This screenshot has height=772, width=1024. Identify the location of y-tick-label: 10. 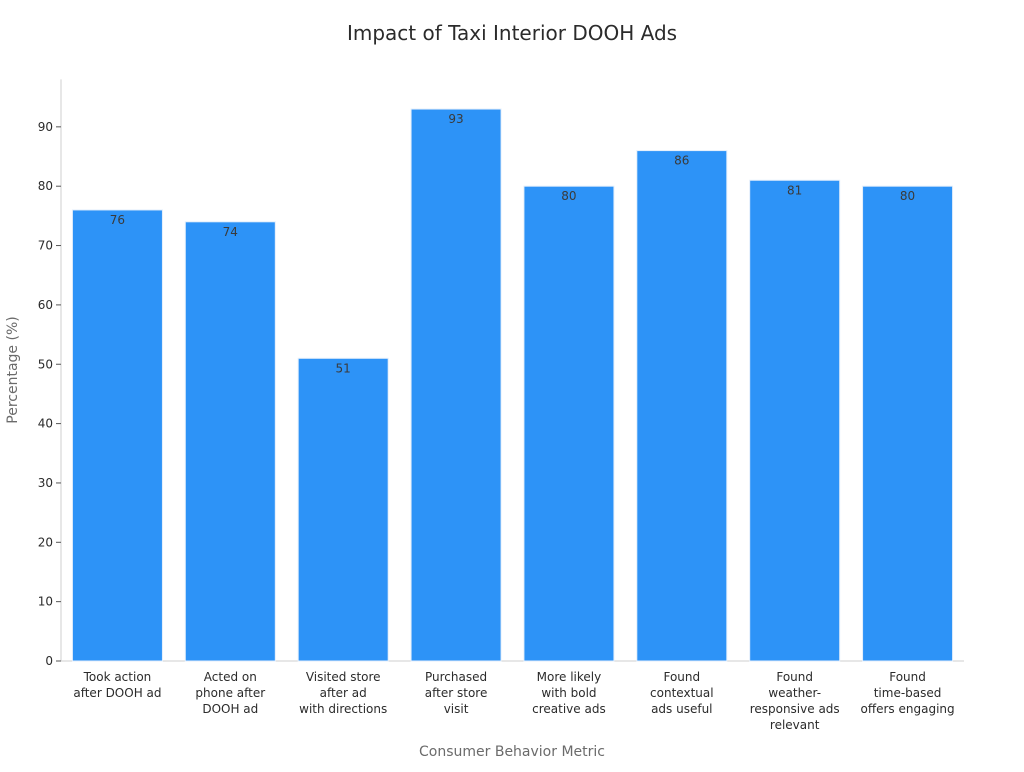
(45, 602).